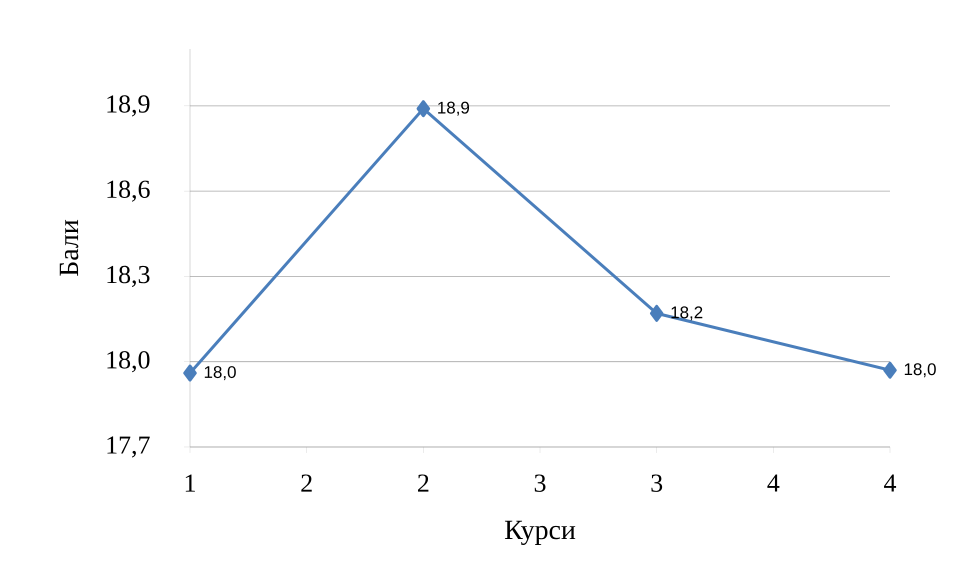 The height and width of the screenshot is (588, 961). What do you see at coordinates (128, 191) in the screenshot?
I see `y-tick-label: 18,6` at bounding box center [128, 191].